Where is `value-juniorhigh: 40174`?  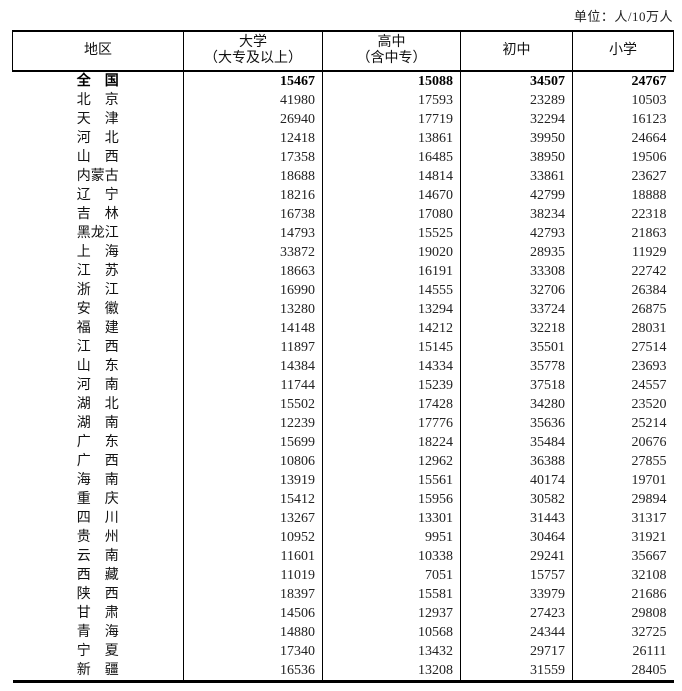
value-juniorhigh: 40174 is located at coordinates (516, 480).